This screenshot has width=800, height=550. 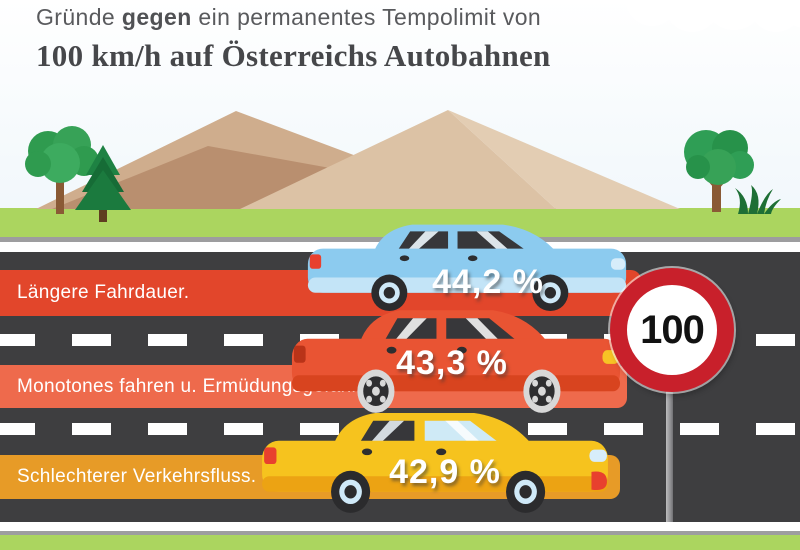 What do you see at coordinates (79, 17) in the screenshot?
I see `title-line1-prefix: Gründe` at bounding box center [79, 17].